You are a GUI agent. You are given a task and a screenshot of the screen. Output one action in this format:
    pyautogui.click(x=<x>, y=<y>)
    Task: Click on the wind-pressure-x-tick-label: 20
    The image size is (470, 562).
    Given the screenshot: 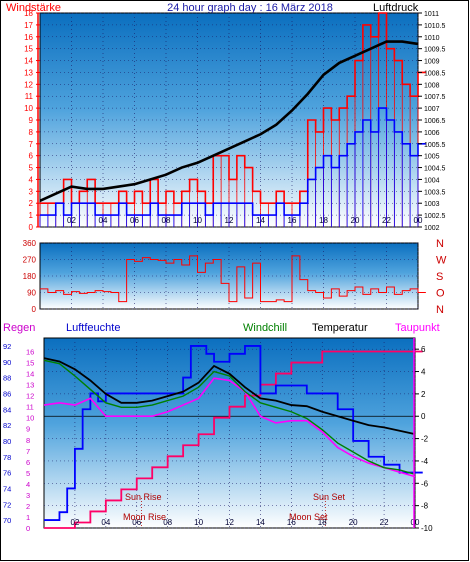 What is the action you would take?
    pyautogui.click(x=355, y=220)
    